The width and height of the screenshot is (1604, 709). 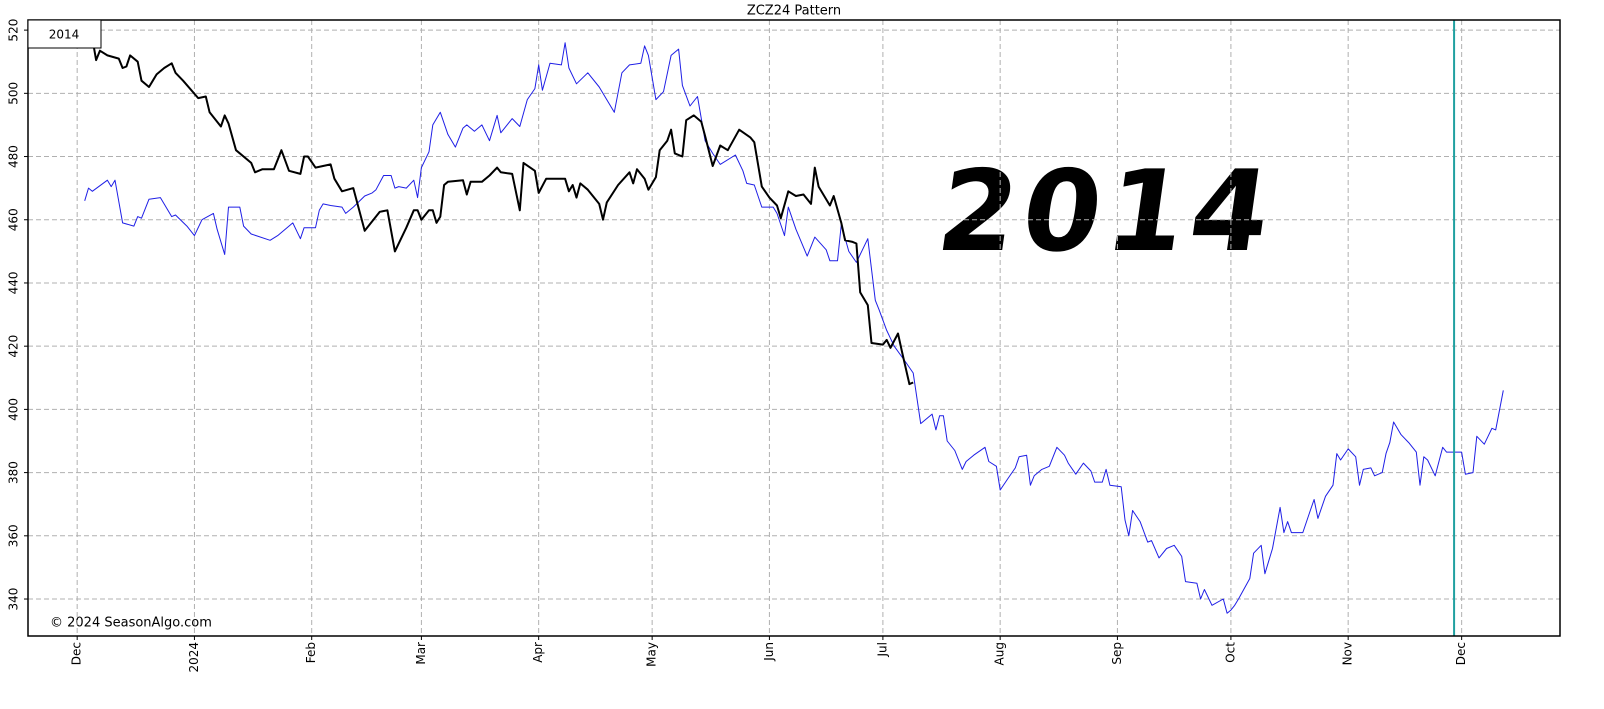 I want to click on x-tick-label: 2024, so click(x=194, y=657).